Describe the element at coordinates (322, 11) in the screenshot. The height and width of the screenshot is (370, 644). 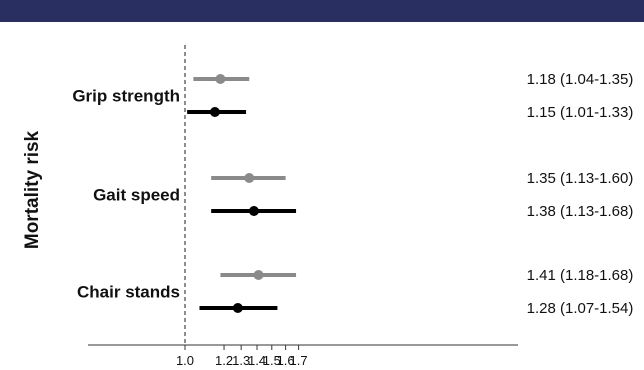
I see `header-band` at that location.